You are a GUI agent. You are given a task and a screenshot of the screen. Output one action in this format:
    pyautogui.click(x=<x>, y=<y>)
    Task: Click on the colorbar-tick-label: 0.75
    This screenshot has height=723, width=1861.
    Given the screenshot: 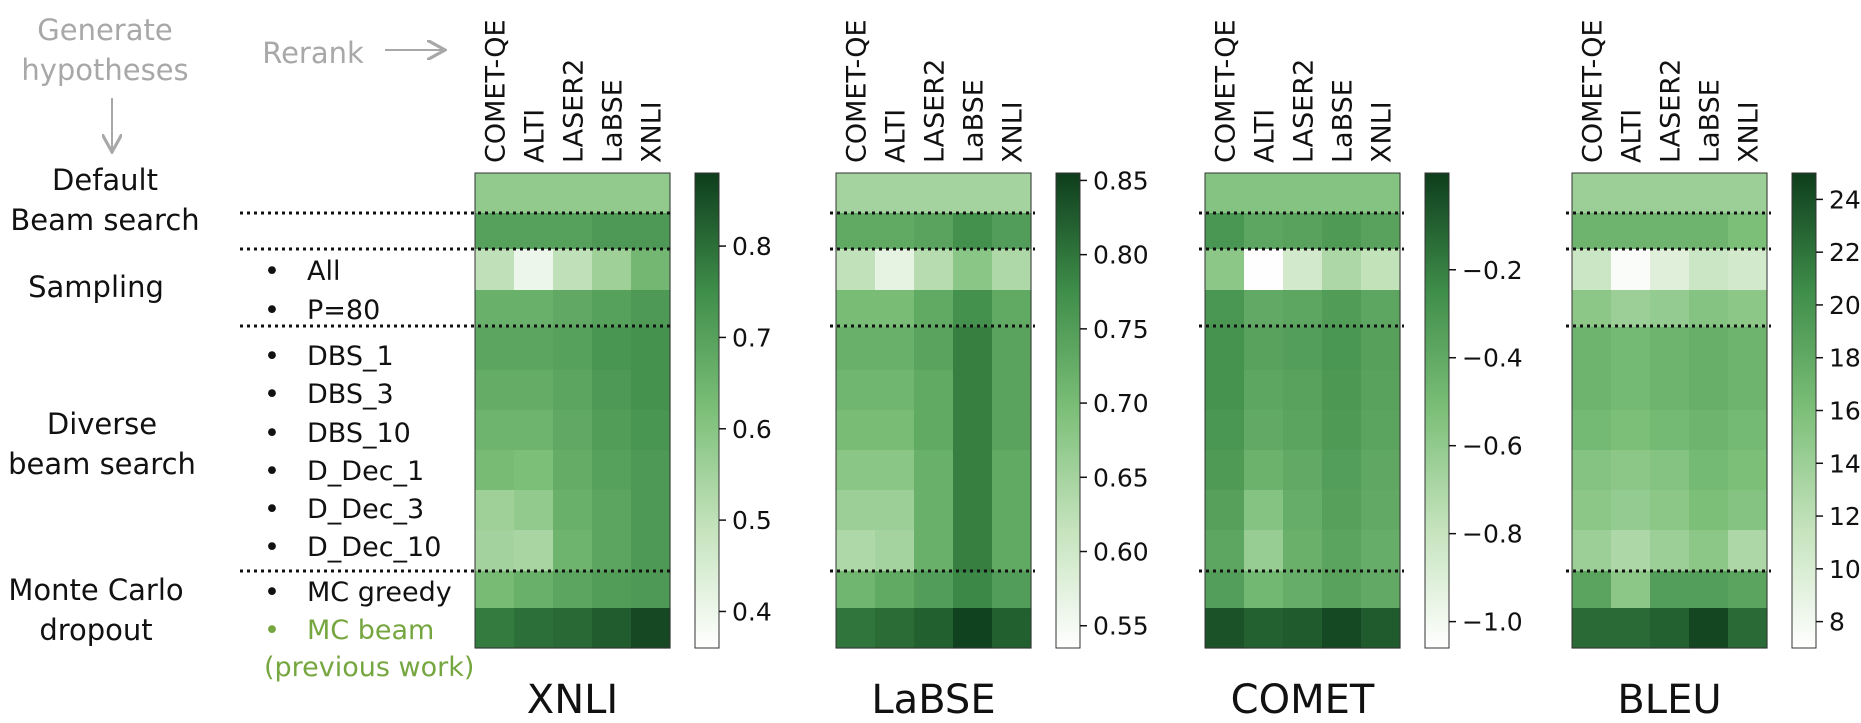 What is the action you would take?
    pyautogui.click(x=1121, y=329)
    